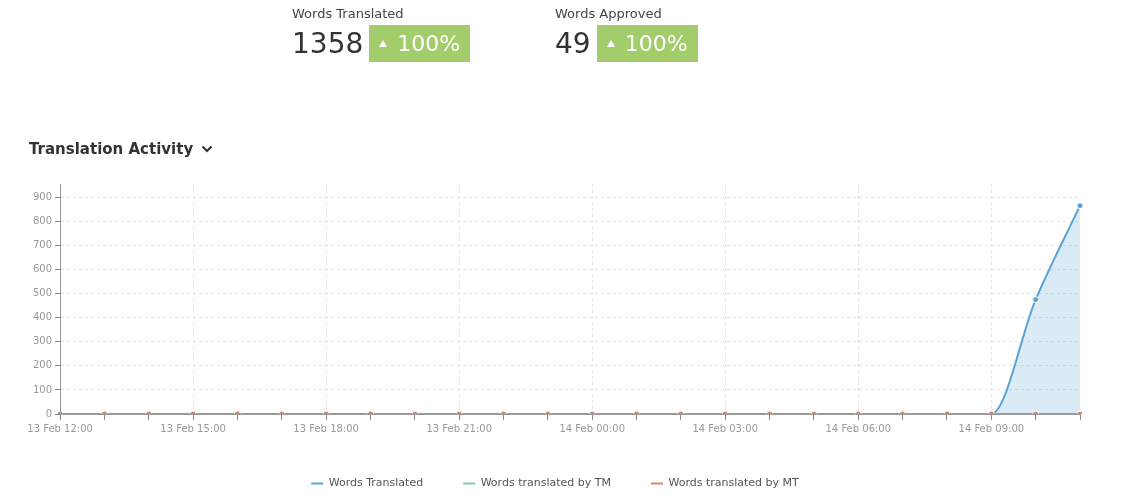 The width and height of the screenshot is (1125, 499). What do you see at coordinates (376, 483) in the screenshot?
I see `legend-label: Words Translated` at bounding box center [376, 483].